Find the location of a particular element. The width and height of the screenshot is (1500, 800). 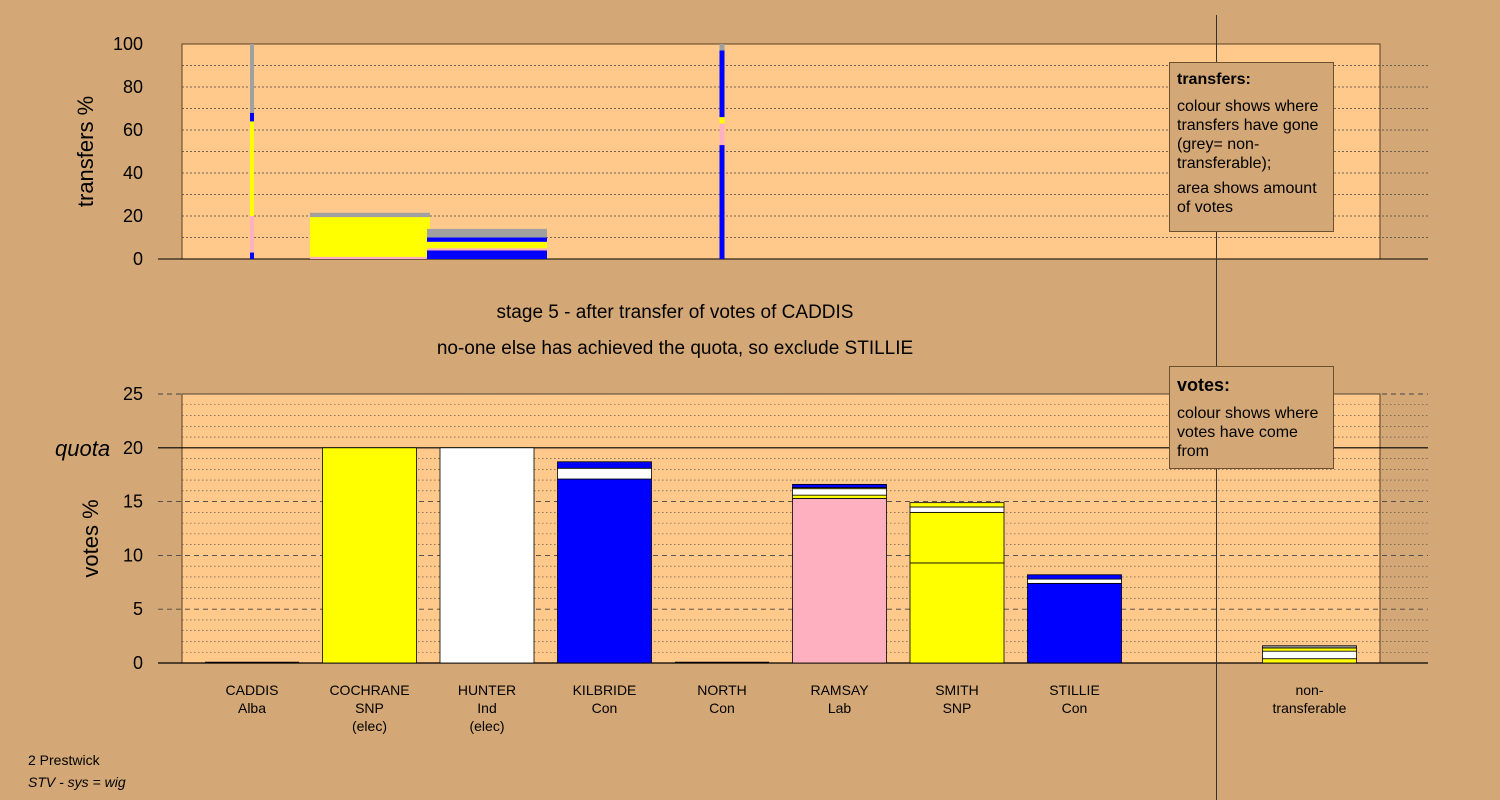

transfers-tick-label: 100 is located at coordinates (128, 44).